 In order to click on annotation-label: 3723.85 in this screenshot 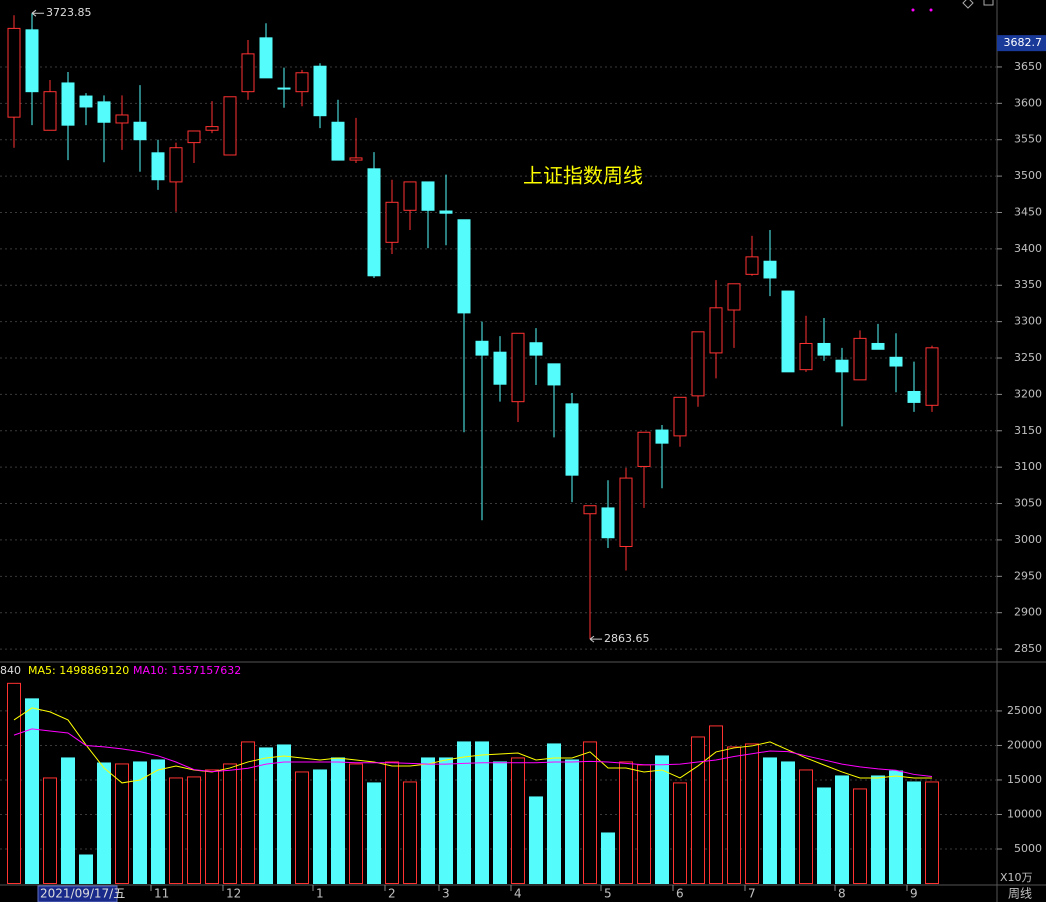, I will do `click(69, 12)`.